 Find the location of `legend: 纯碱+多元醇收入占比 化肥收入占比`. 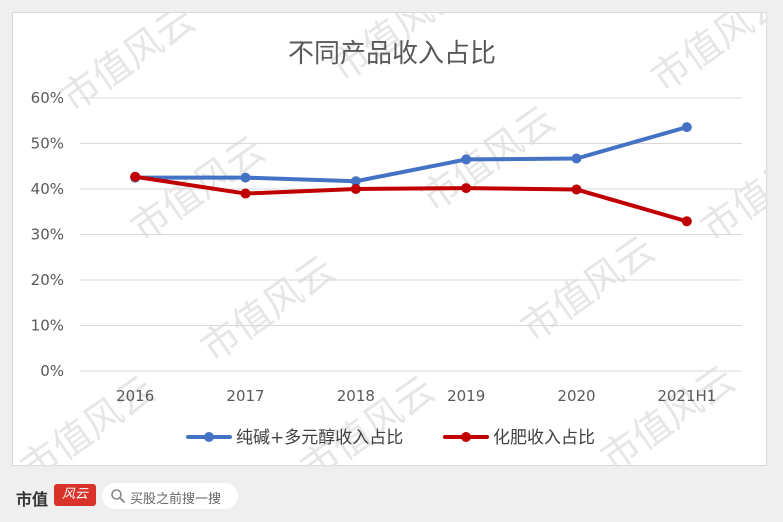

legend: 纯碱+多元醇收入占比 化肥收入占比 is located at coordinates (390, 438).